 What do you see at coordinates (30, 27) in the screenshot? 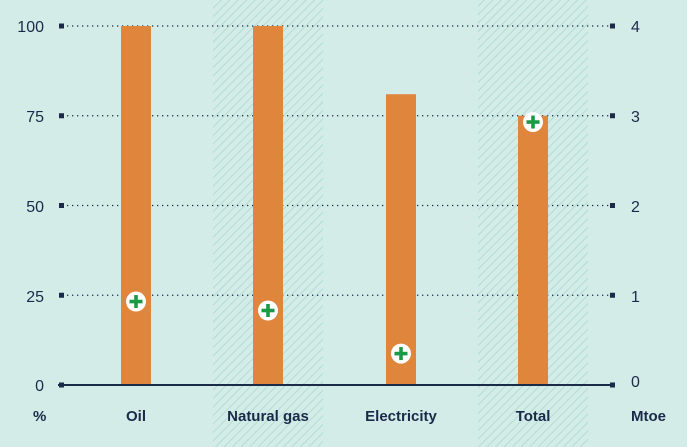
I see `left-tick-100: 100` at bounding box center [30, 27].